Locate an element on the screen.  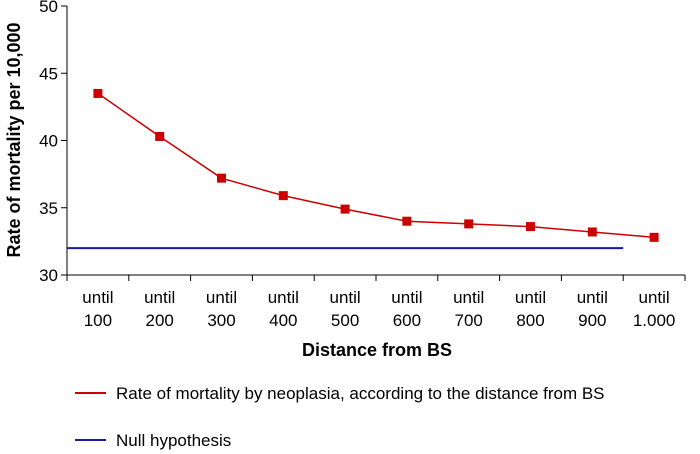
y-tick-label: 50 is located at coordinates (48, 8).